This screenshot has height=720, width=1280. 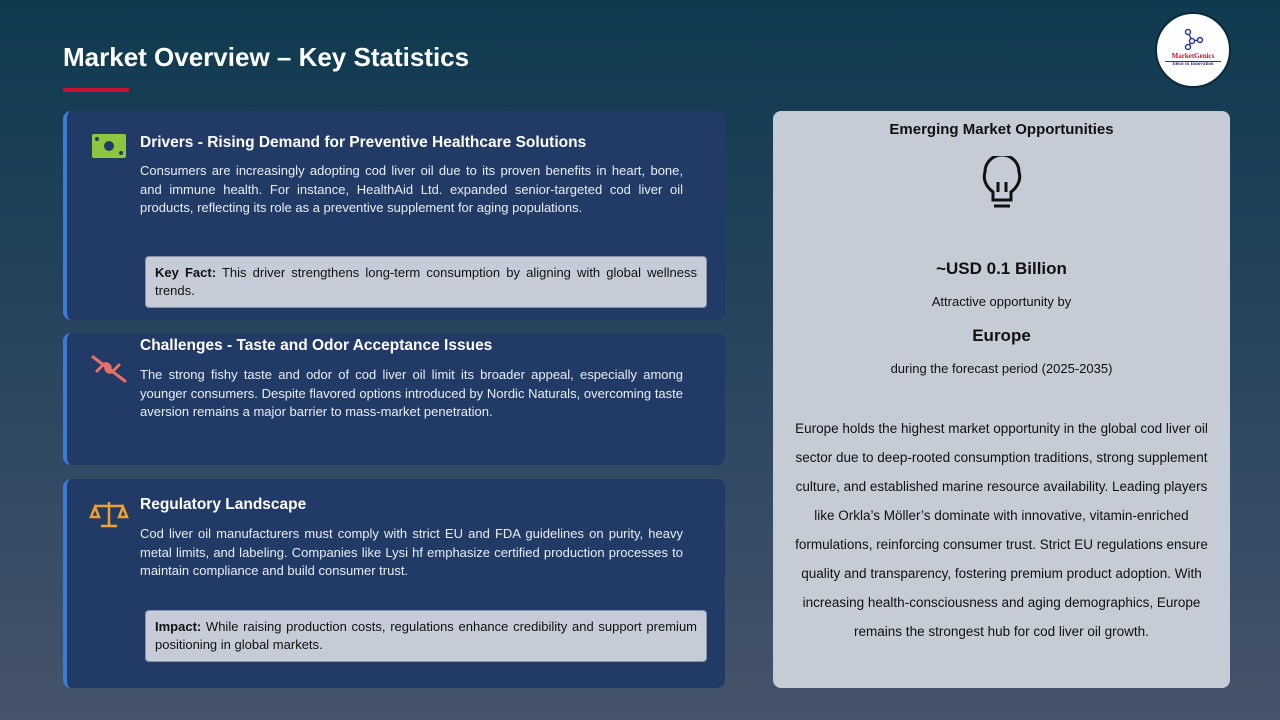 I want to click on lightbulb-icon, so click(x=1002, y=182).